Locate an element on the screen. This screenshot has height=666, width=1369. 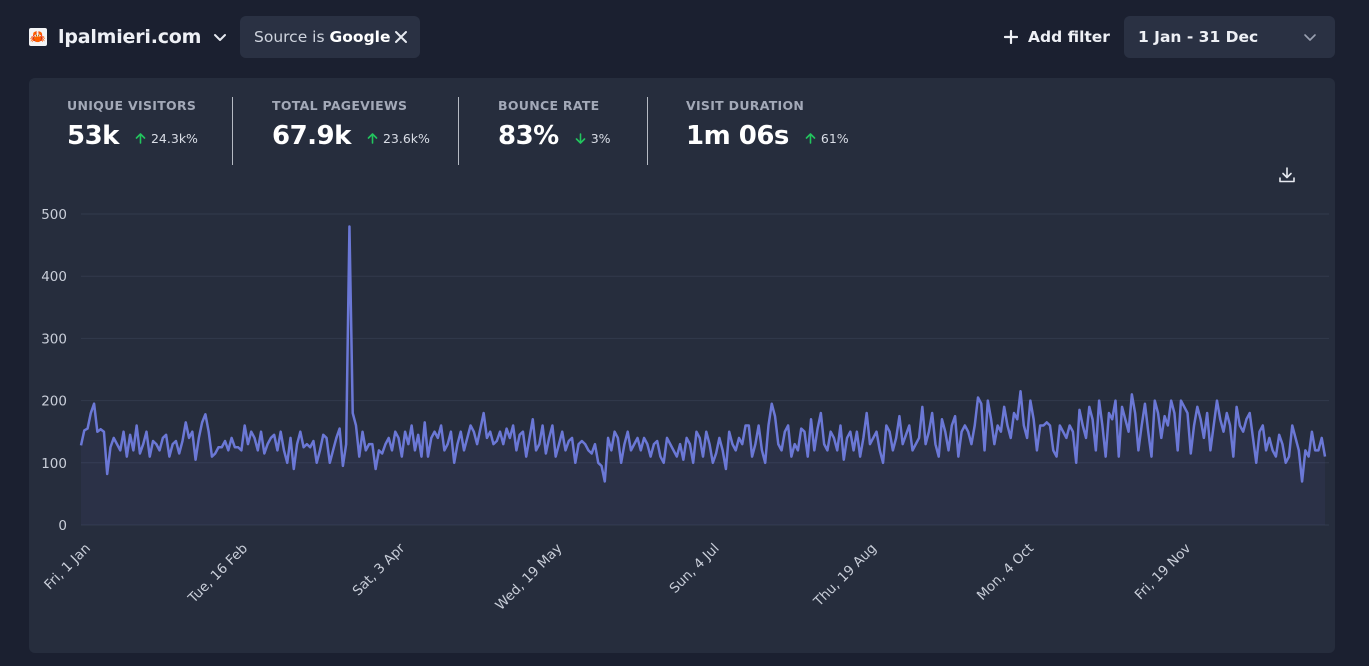
site-switcher: 🦀 lpalmieri.com is located at coordinates (128, 37).